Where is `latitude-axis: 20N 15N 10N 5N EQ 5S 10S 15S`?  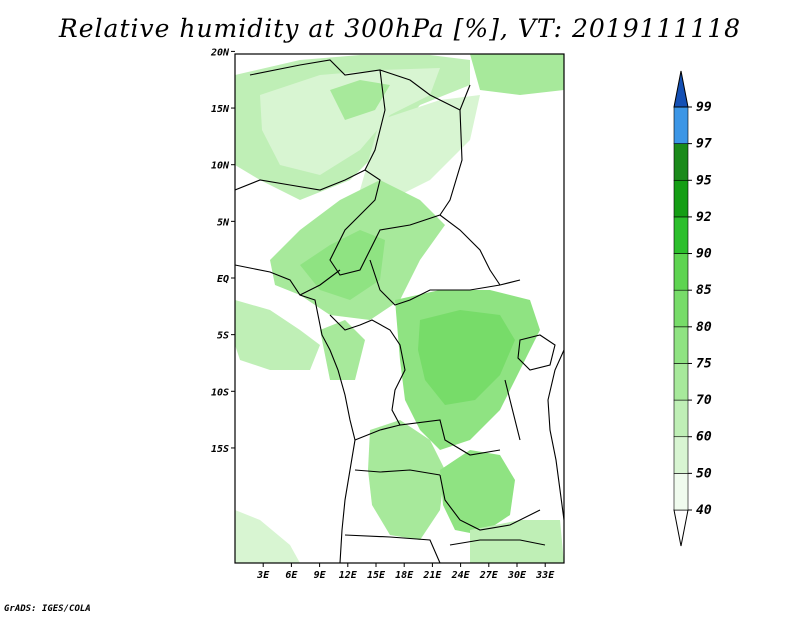 latitude-axis: 20N 15N 10N 5N EQ 5S 10S 15S is located at coordinates (222, 251).